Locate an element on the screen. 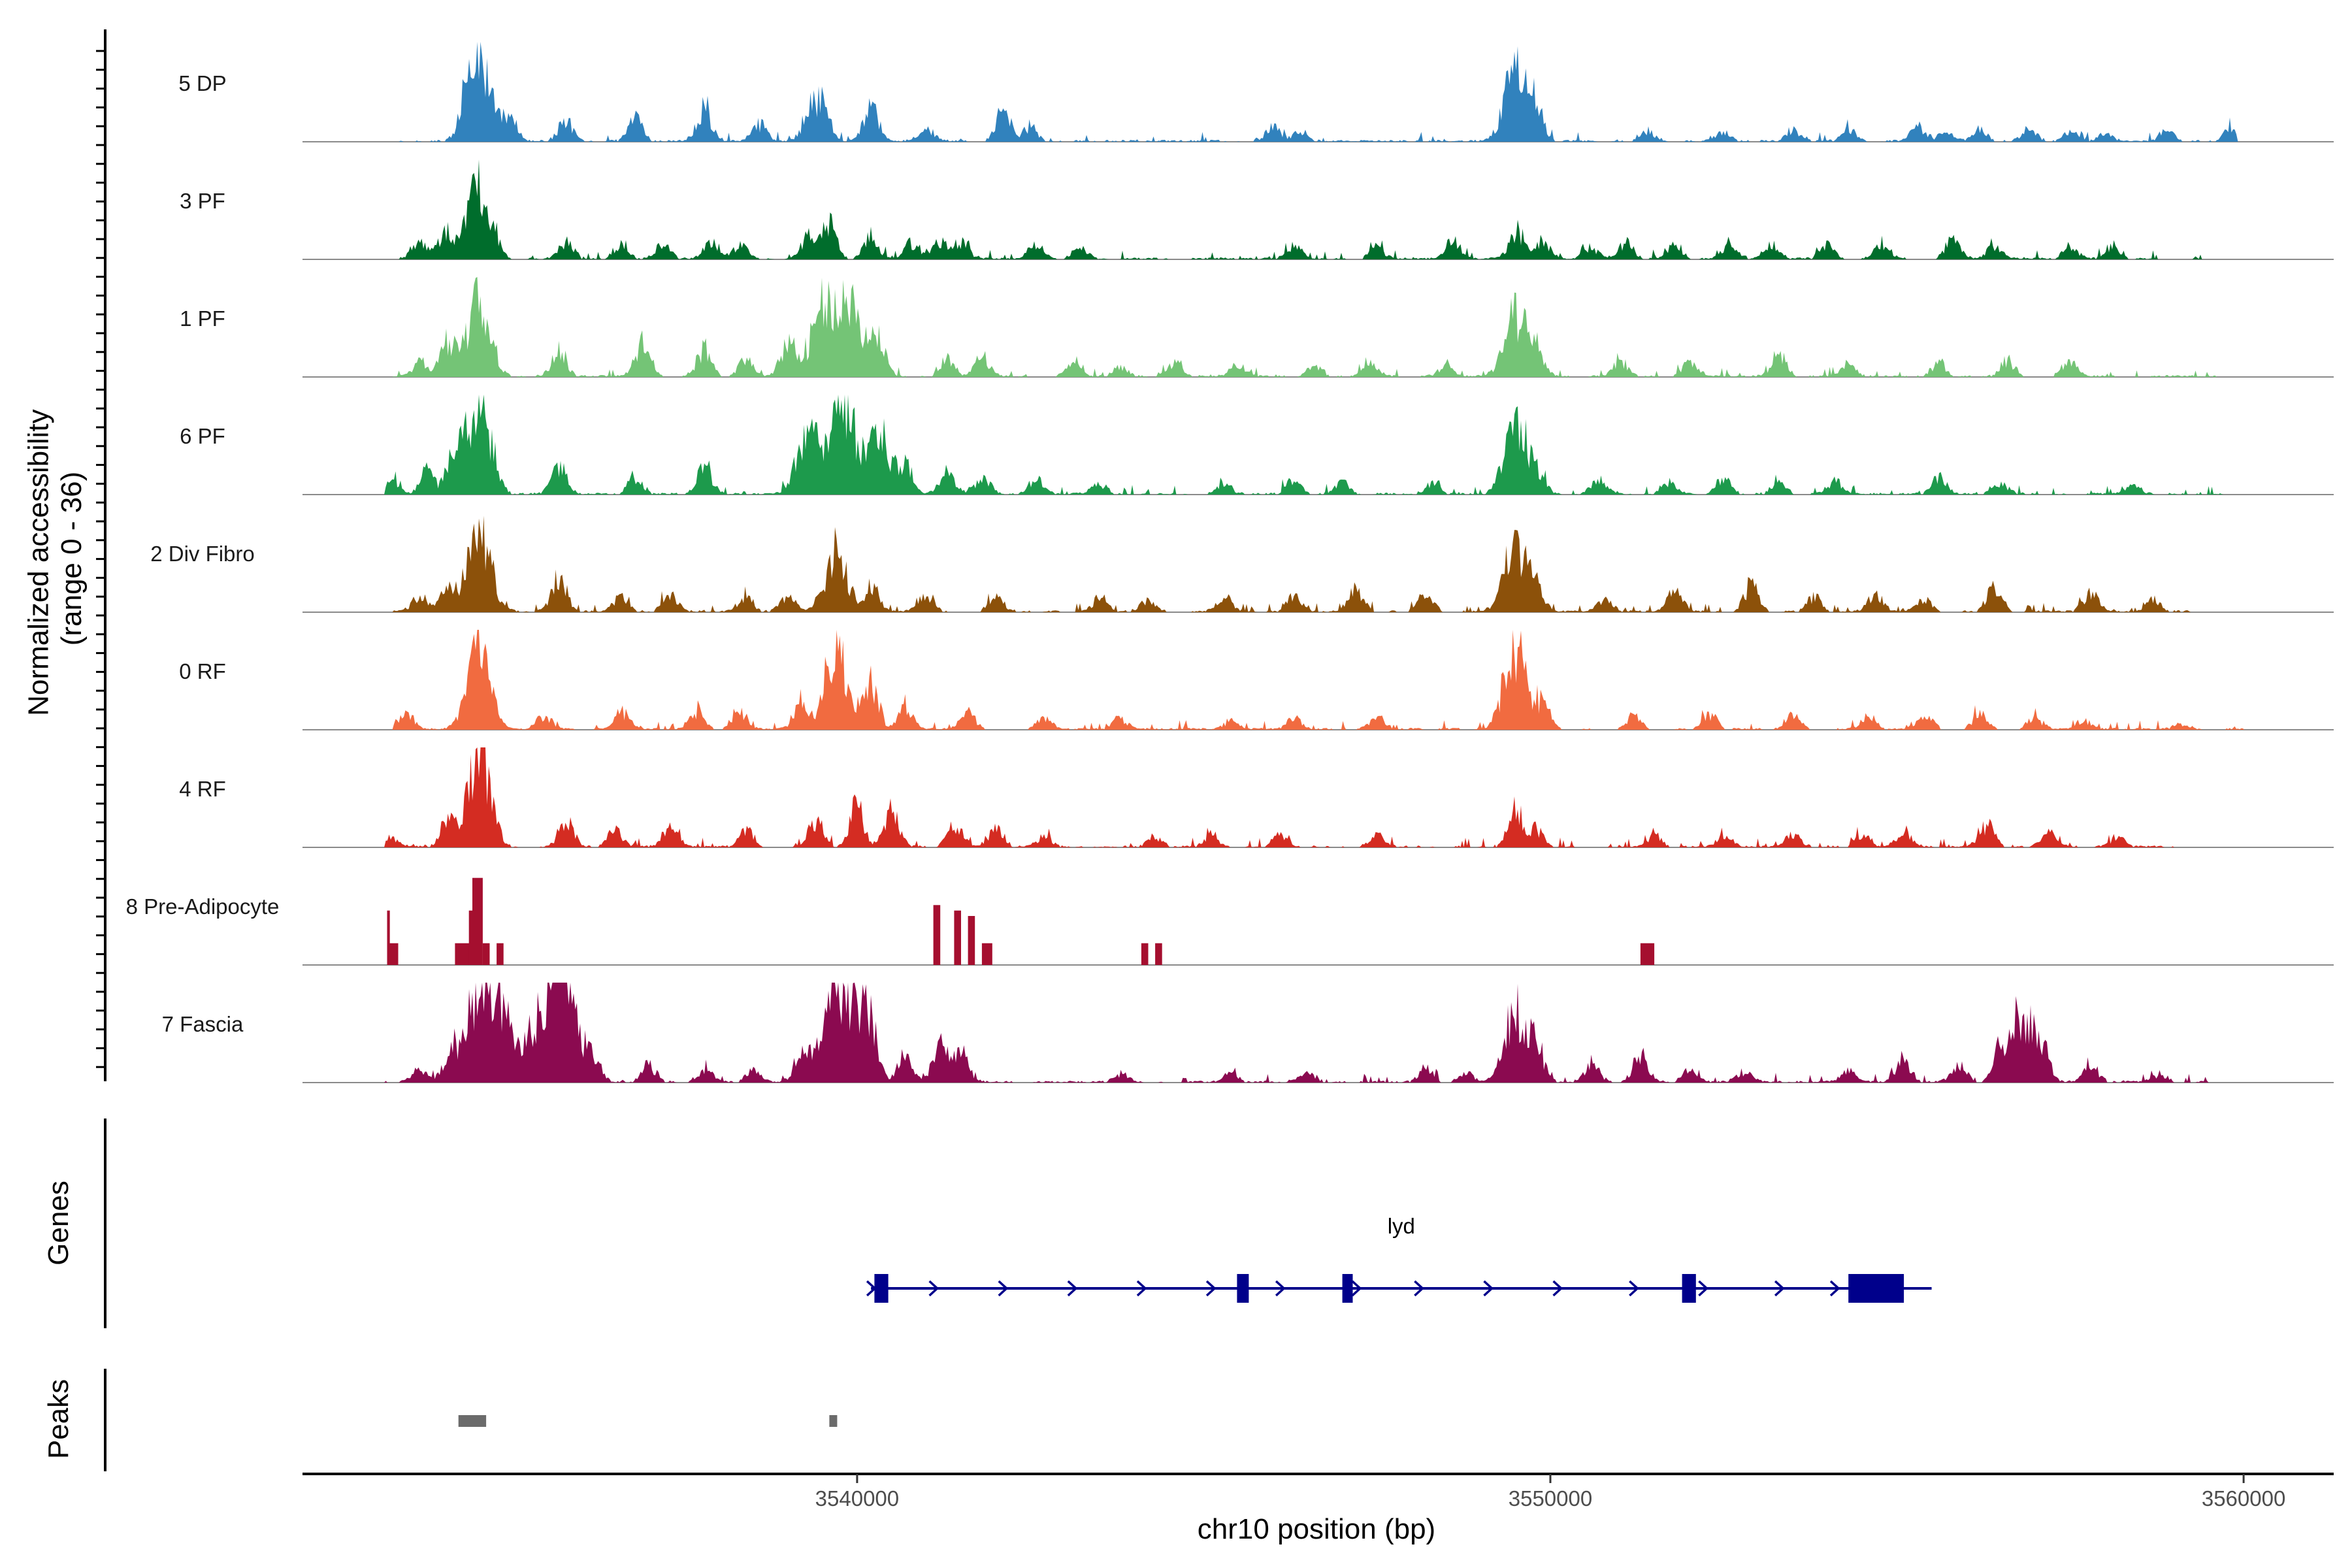 The height and width of the screenshot is (1568, 2352). y-axis-title-line1: Normalized accessibility is located at coordinates (39, 562).